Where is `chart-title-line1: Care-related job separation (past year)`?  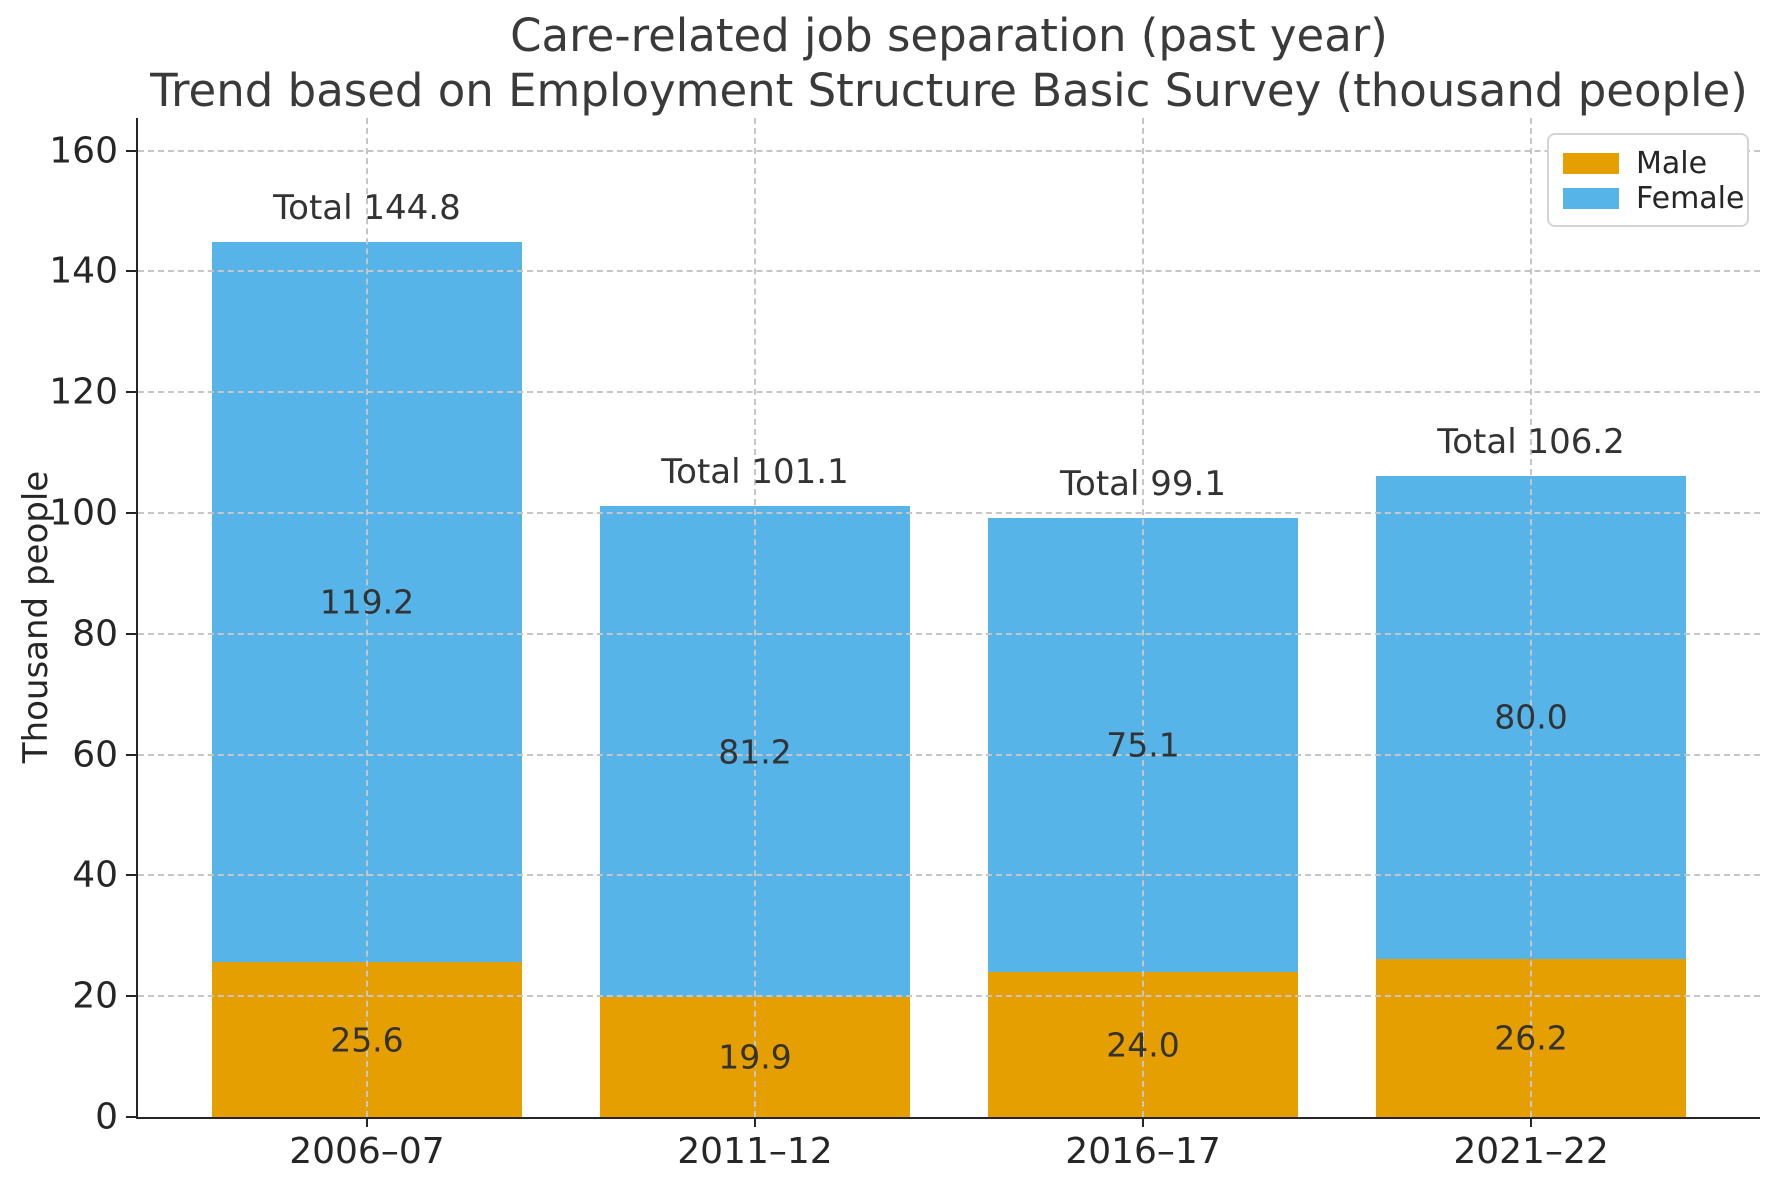 chart-title-line1: Care-related job separation (past year) is located at coordinates (949, 35).